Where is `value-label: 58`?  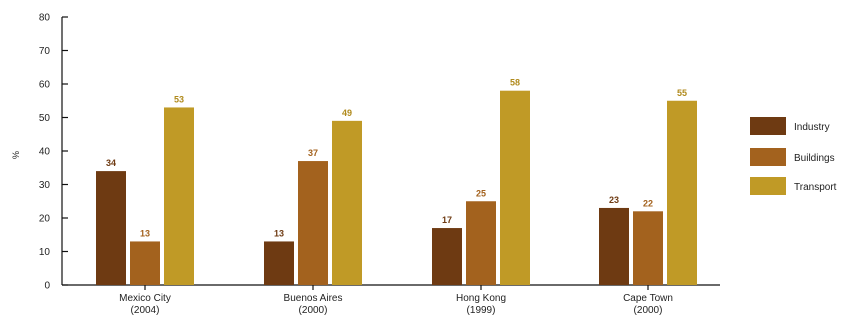 value-label: 58 is located at coordinates (515, 83).